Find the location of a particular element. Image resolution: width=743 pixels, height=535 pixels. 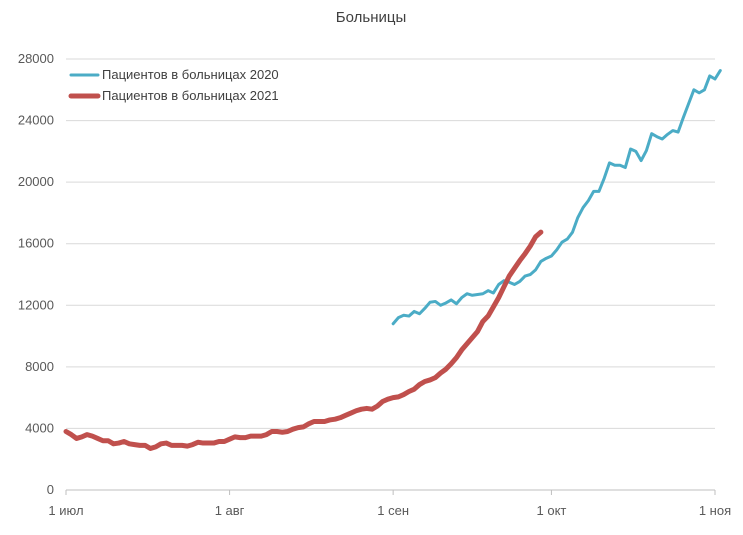

legend-label: Пациентов в больницах 2020 is located at coordinates (190, 74).